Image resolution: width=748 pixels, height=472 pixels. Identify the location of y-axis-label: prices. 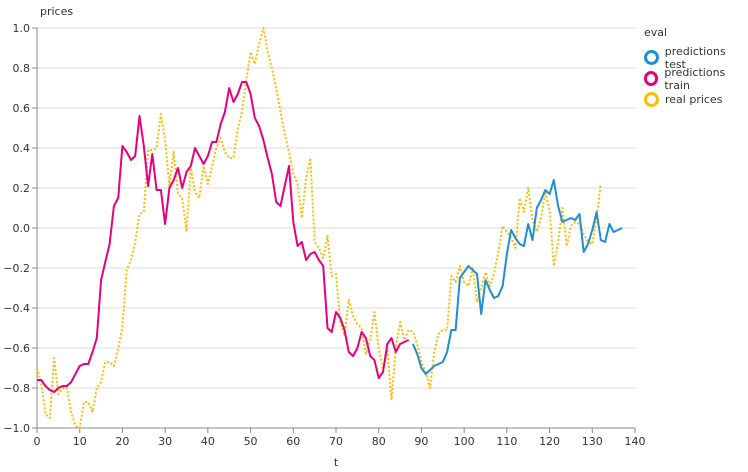
(56, 11).